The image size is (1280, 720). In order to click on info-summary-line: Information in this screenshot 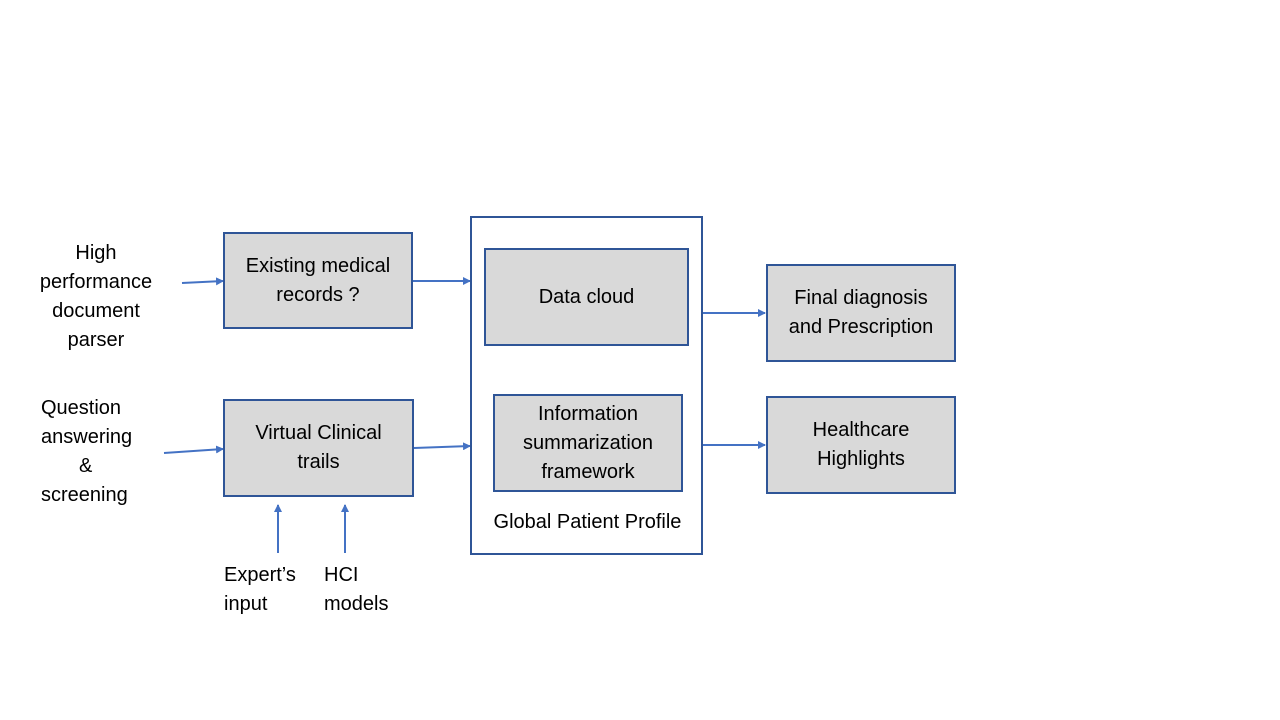, I will do `click(588, 413)`.